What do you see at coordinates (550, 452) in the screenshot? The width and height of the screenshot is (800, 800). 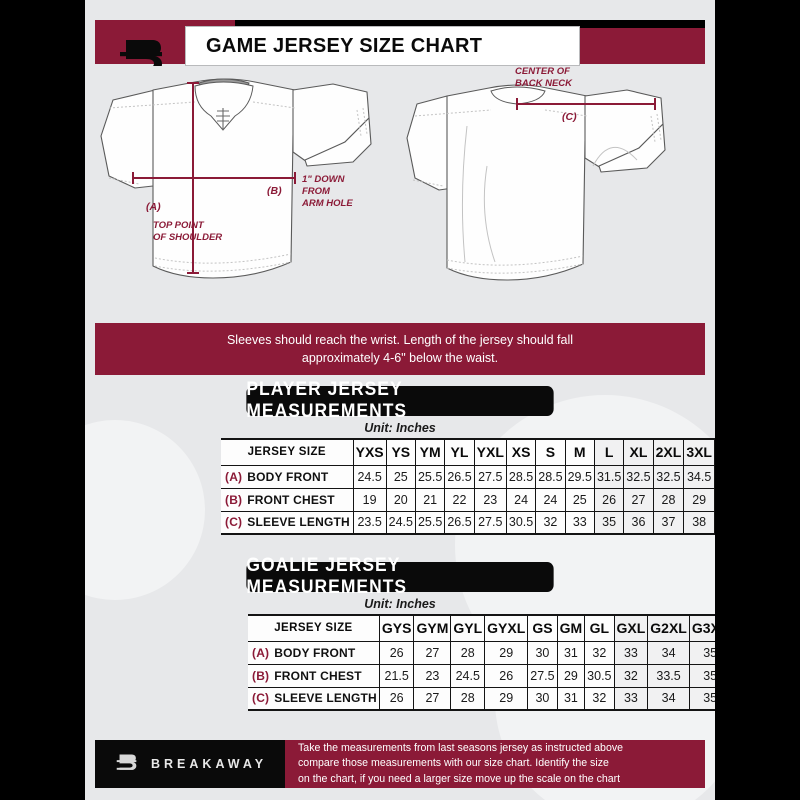 I see `size-column-header: S` at bounding box center [550, 452].